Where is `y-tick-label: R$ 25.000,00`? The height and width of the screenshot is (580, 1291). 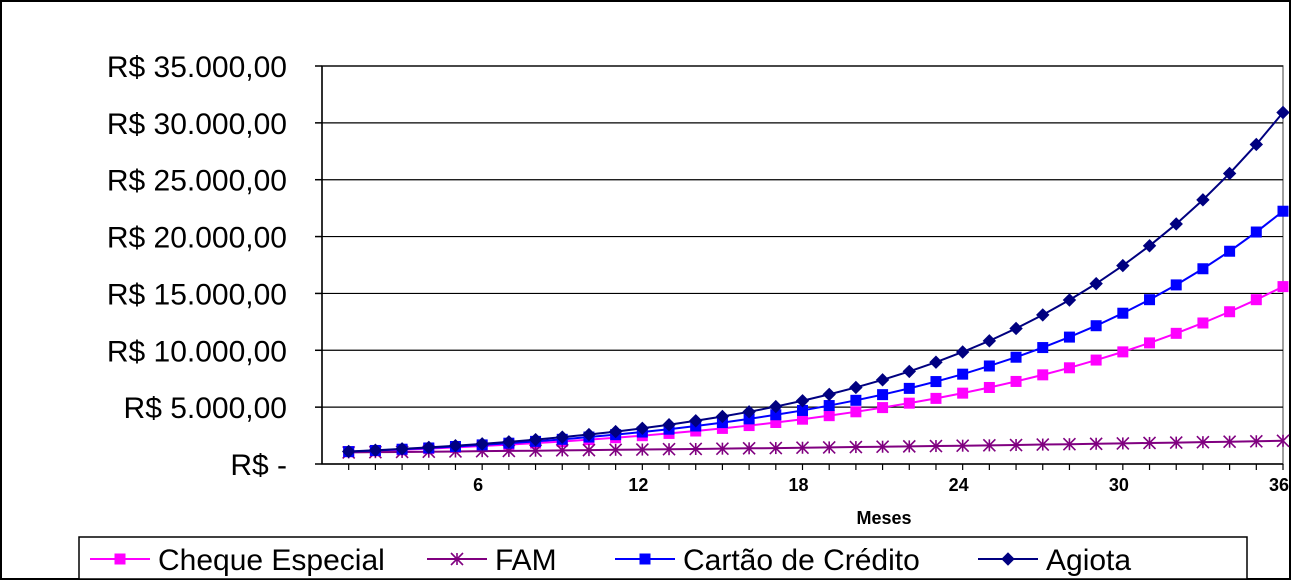 y-tick-label: R$ 25.000,00 is located at coordinates (197, 181).